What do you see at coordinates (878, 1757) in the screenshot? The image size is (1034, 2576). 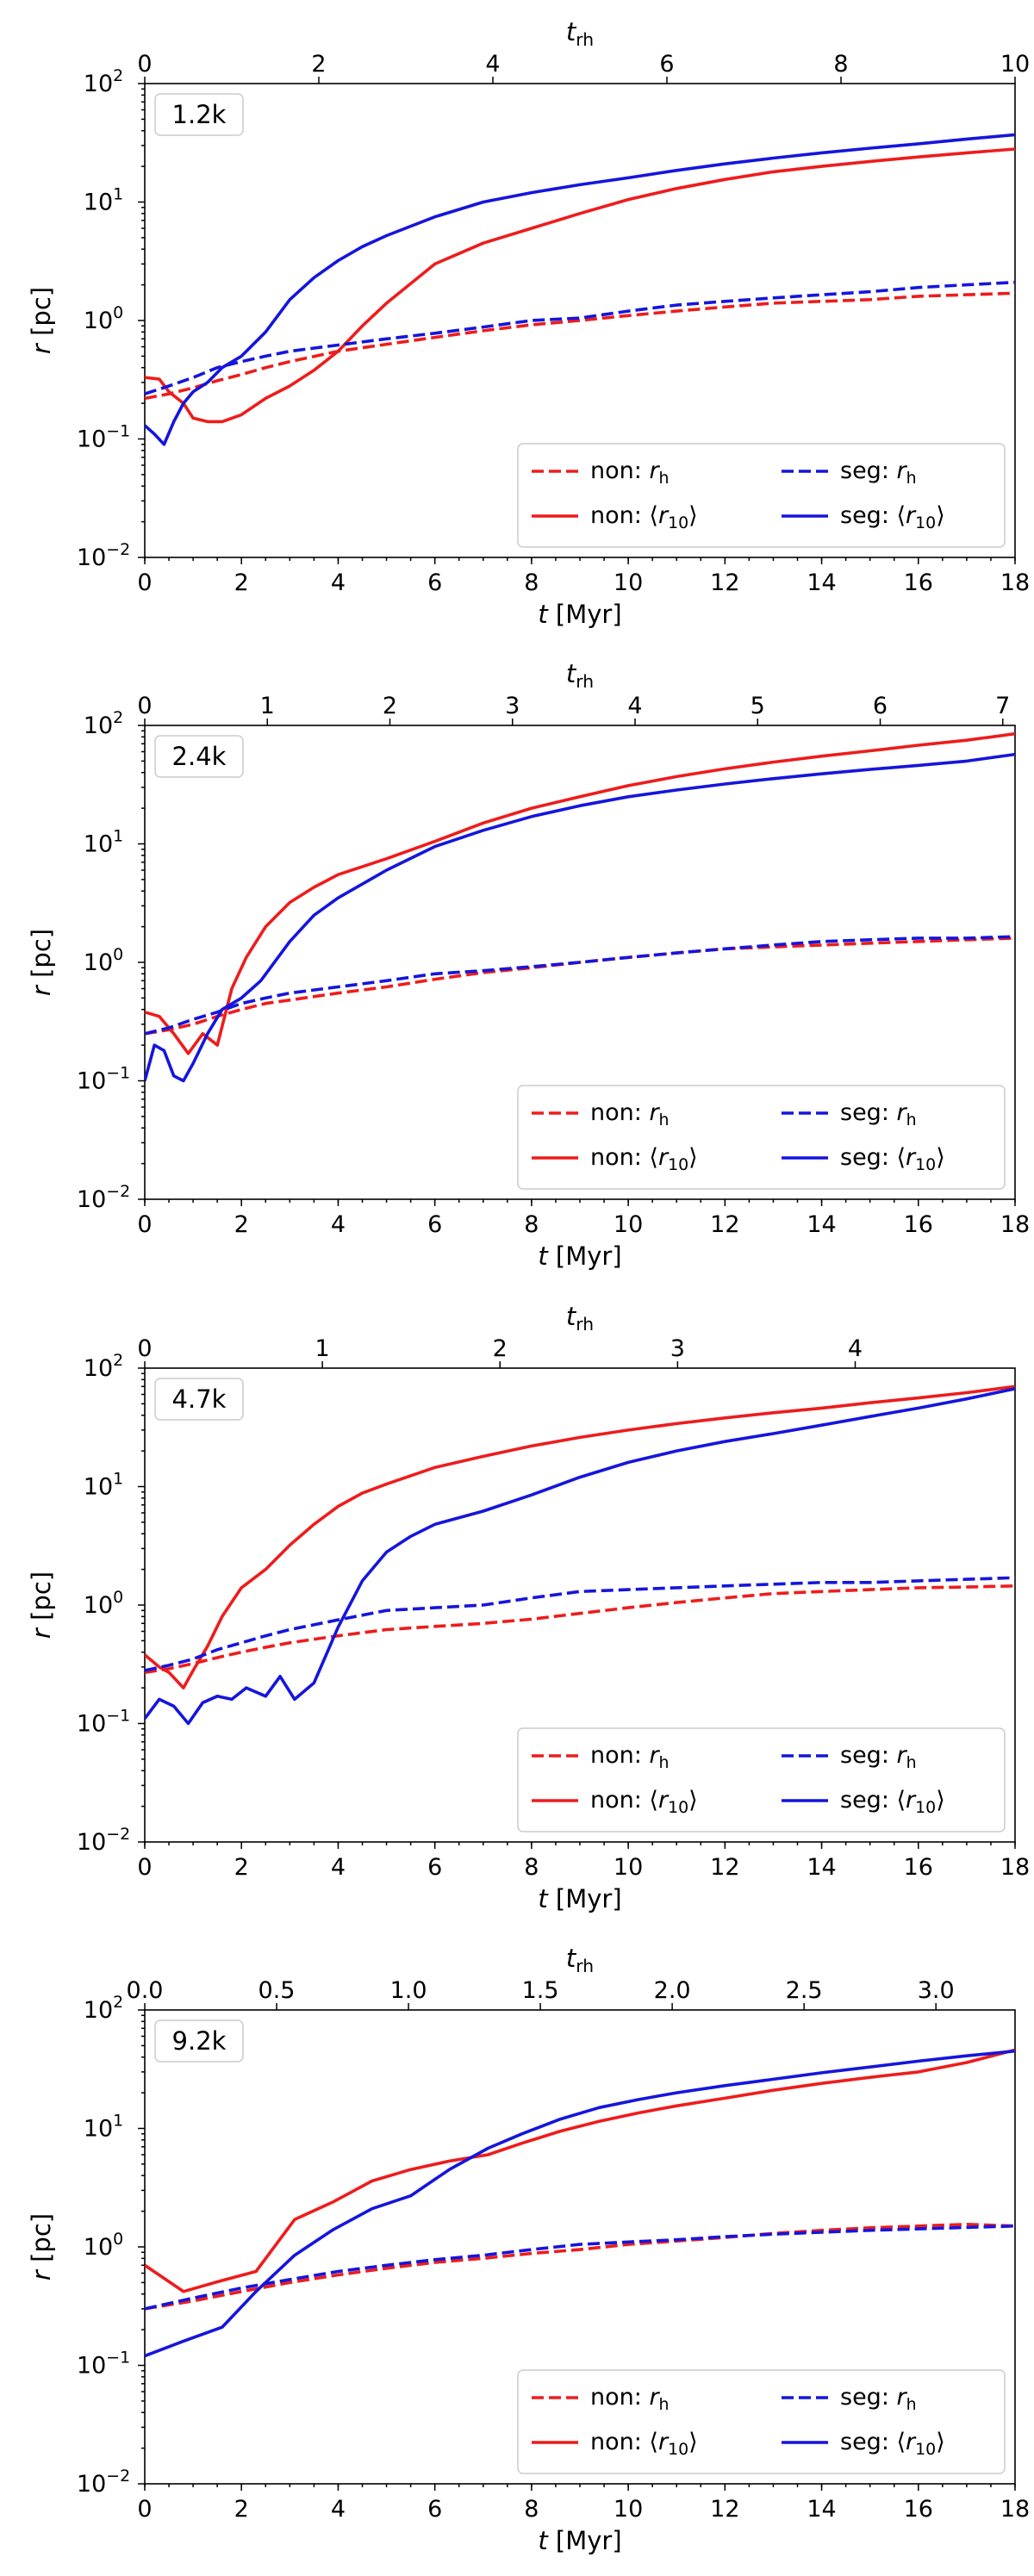 I see `legend-entry: seg: rh` at bounding box center [878, 1757].